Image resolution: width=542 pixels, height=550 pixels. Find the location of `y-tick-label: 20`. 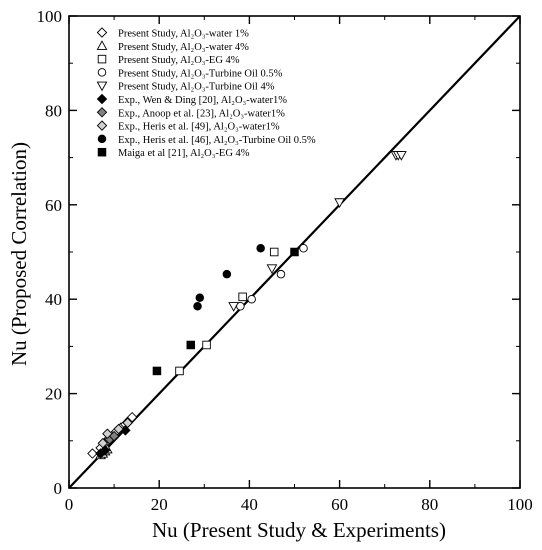

y-tick-label: 20 is located at coordinates (53, 394).